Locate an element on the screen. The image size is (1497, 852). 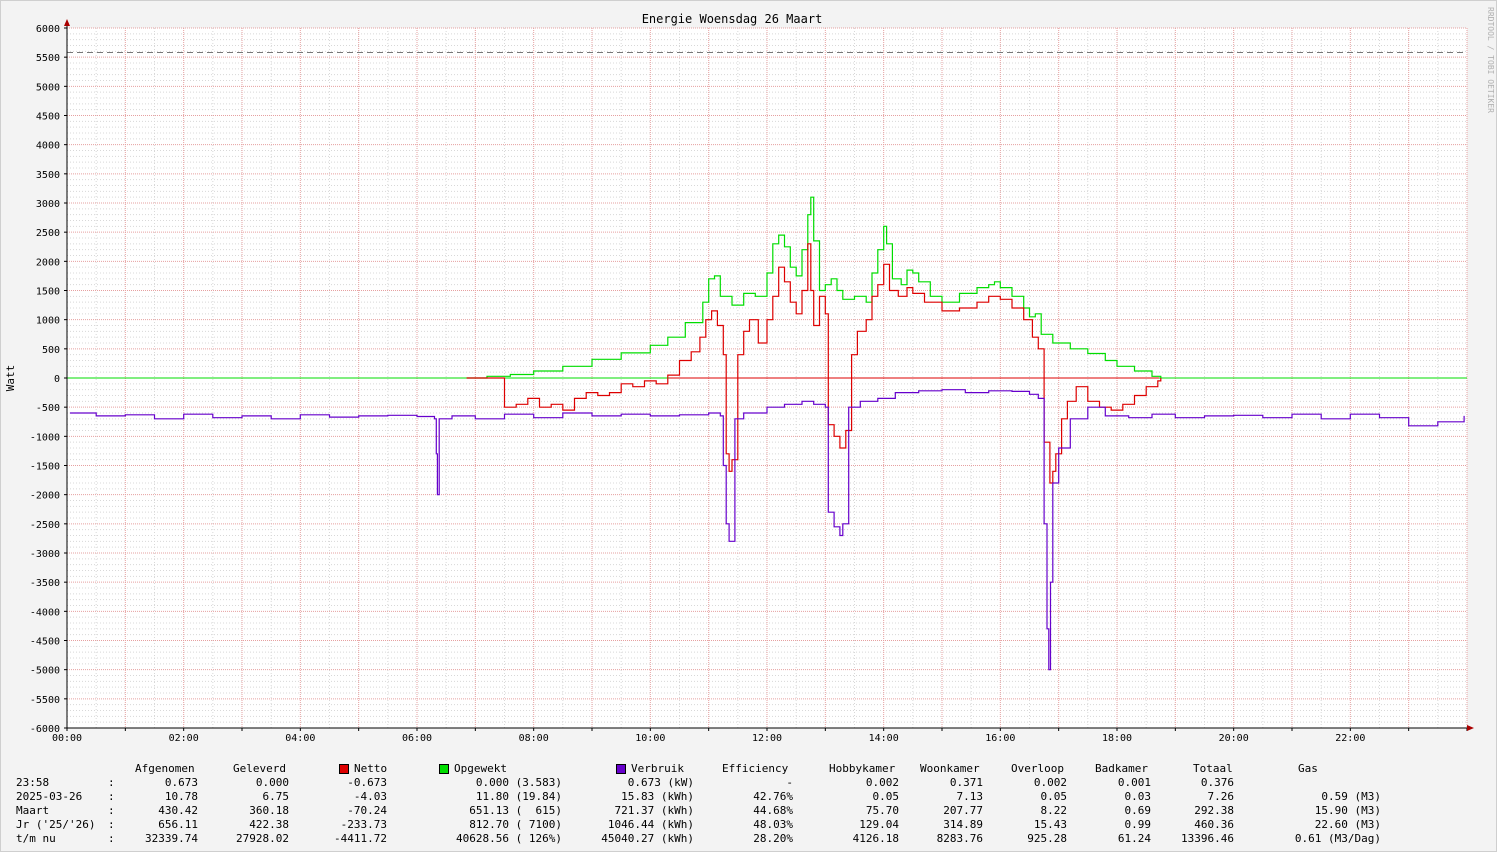
table-cell: 11.80 (19.84) is located at coordinates (518, 796).